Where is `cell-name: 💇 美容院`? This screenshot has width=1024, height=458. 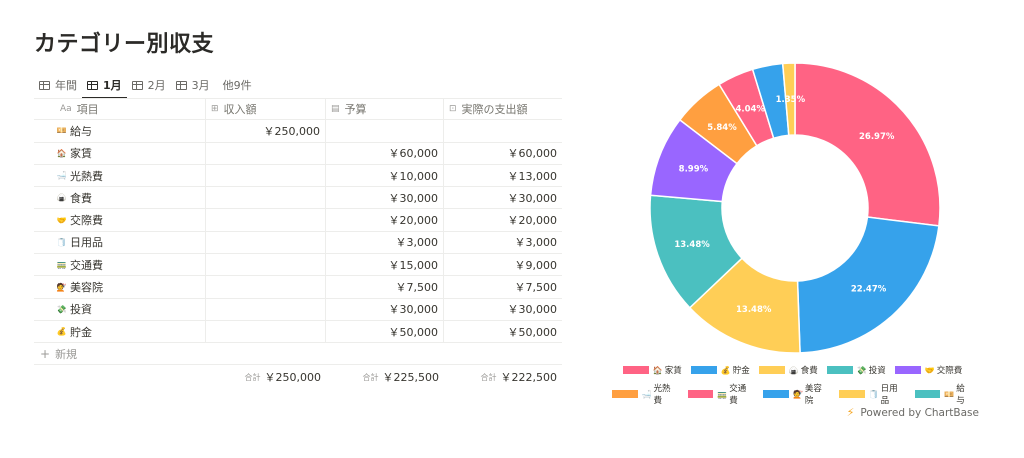 cell-name: 💇 美容院 is located at coordinates (120, 287).